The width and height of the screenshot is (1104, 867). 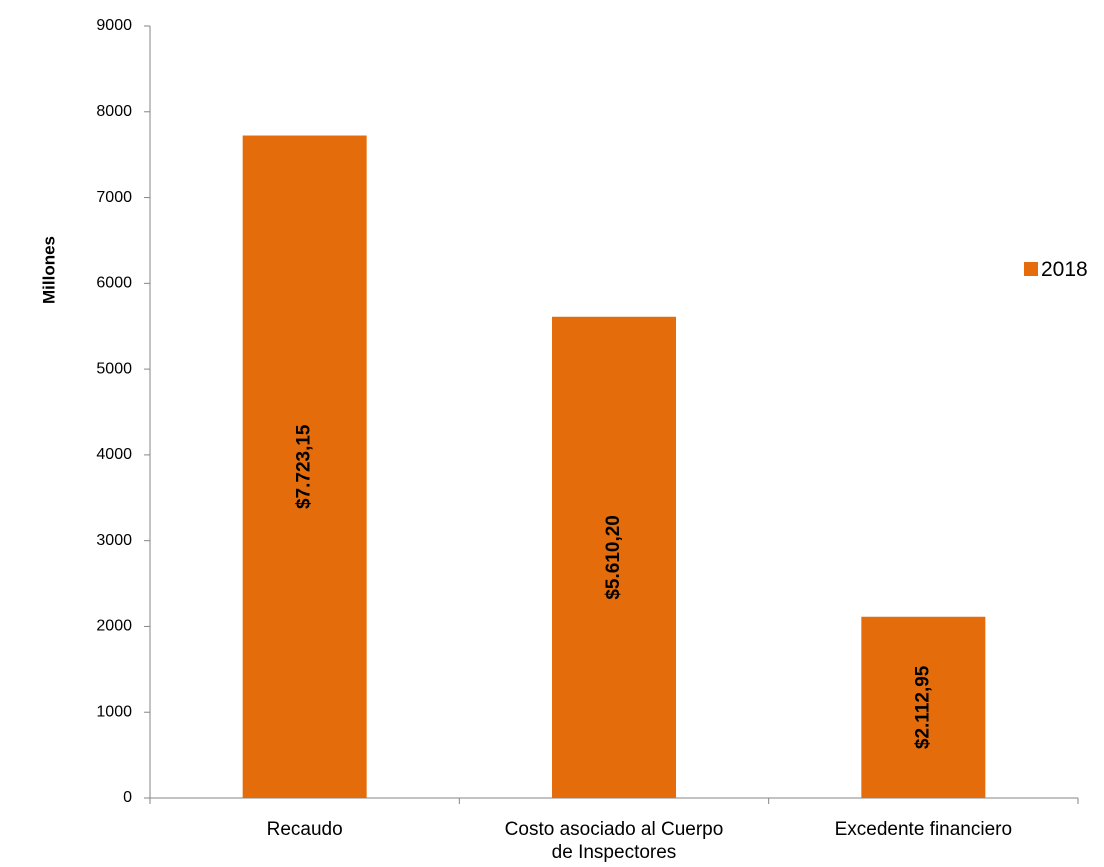 I want to click on y-tick-label: 0, so click(x=127, y=797).